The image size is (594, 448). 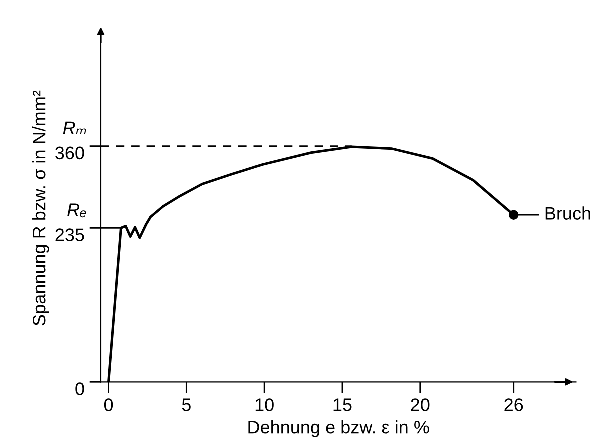 What do you see at coordinates (74, 128) in the screenshot?
I see `ref-line-label: Rₘ` at bounding box center [74, 128].